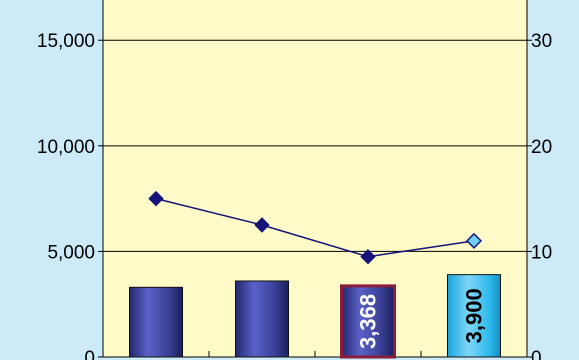 This screenshot has height=360, width=579. What do you see at coordinates (541, 147) in the screenshot?
I see `right-tick-label: 20` at bounding box center [541, 147].